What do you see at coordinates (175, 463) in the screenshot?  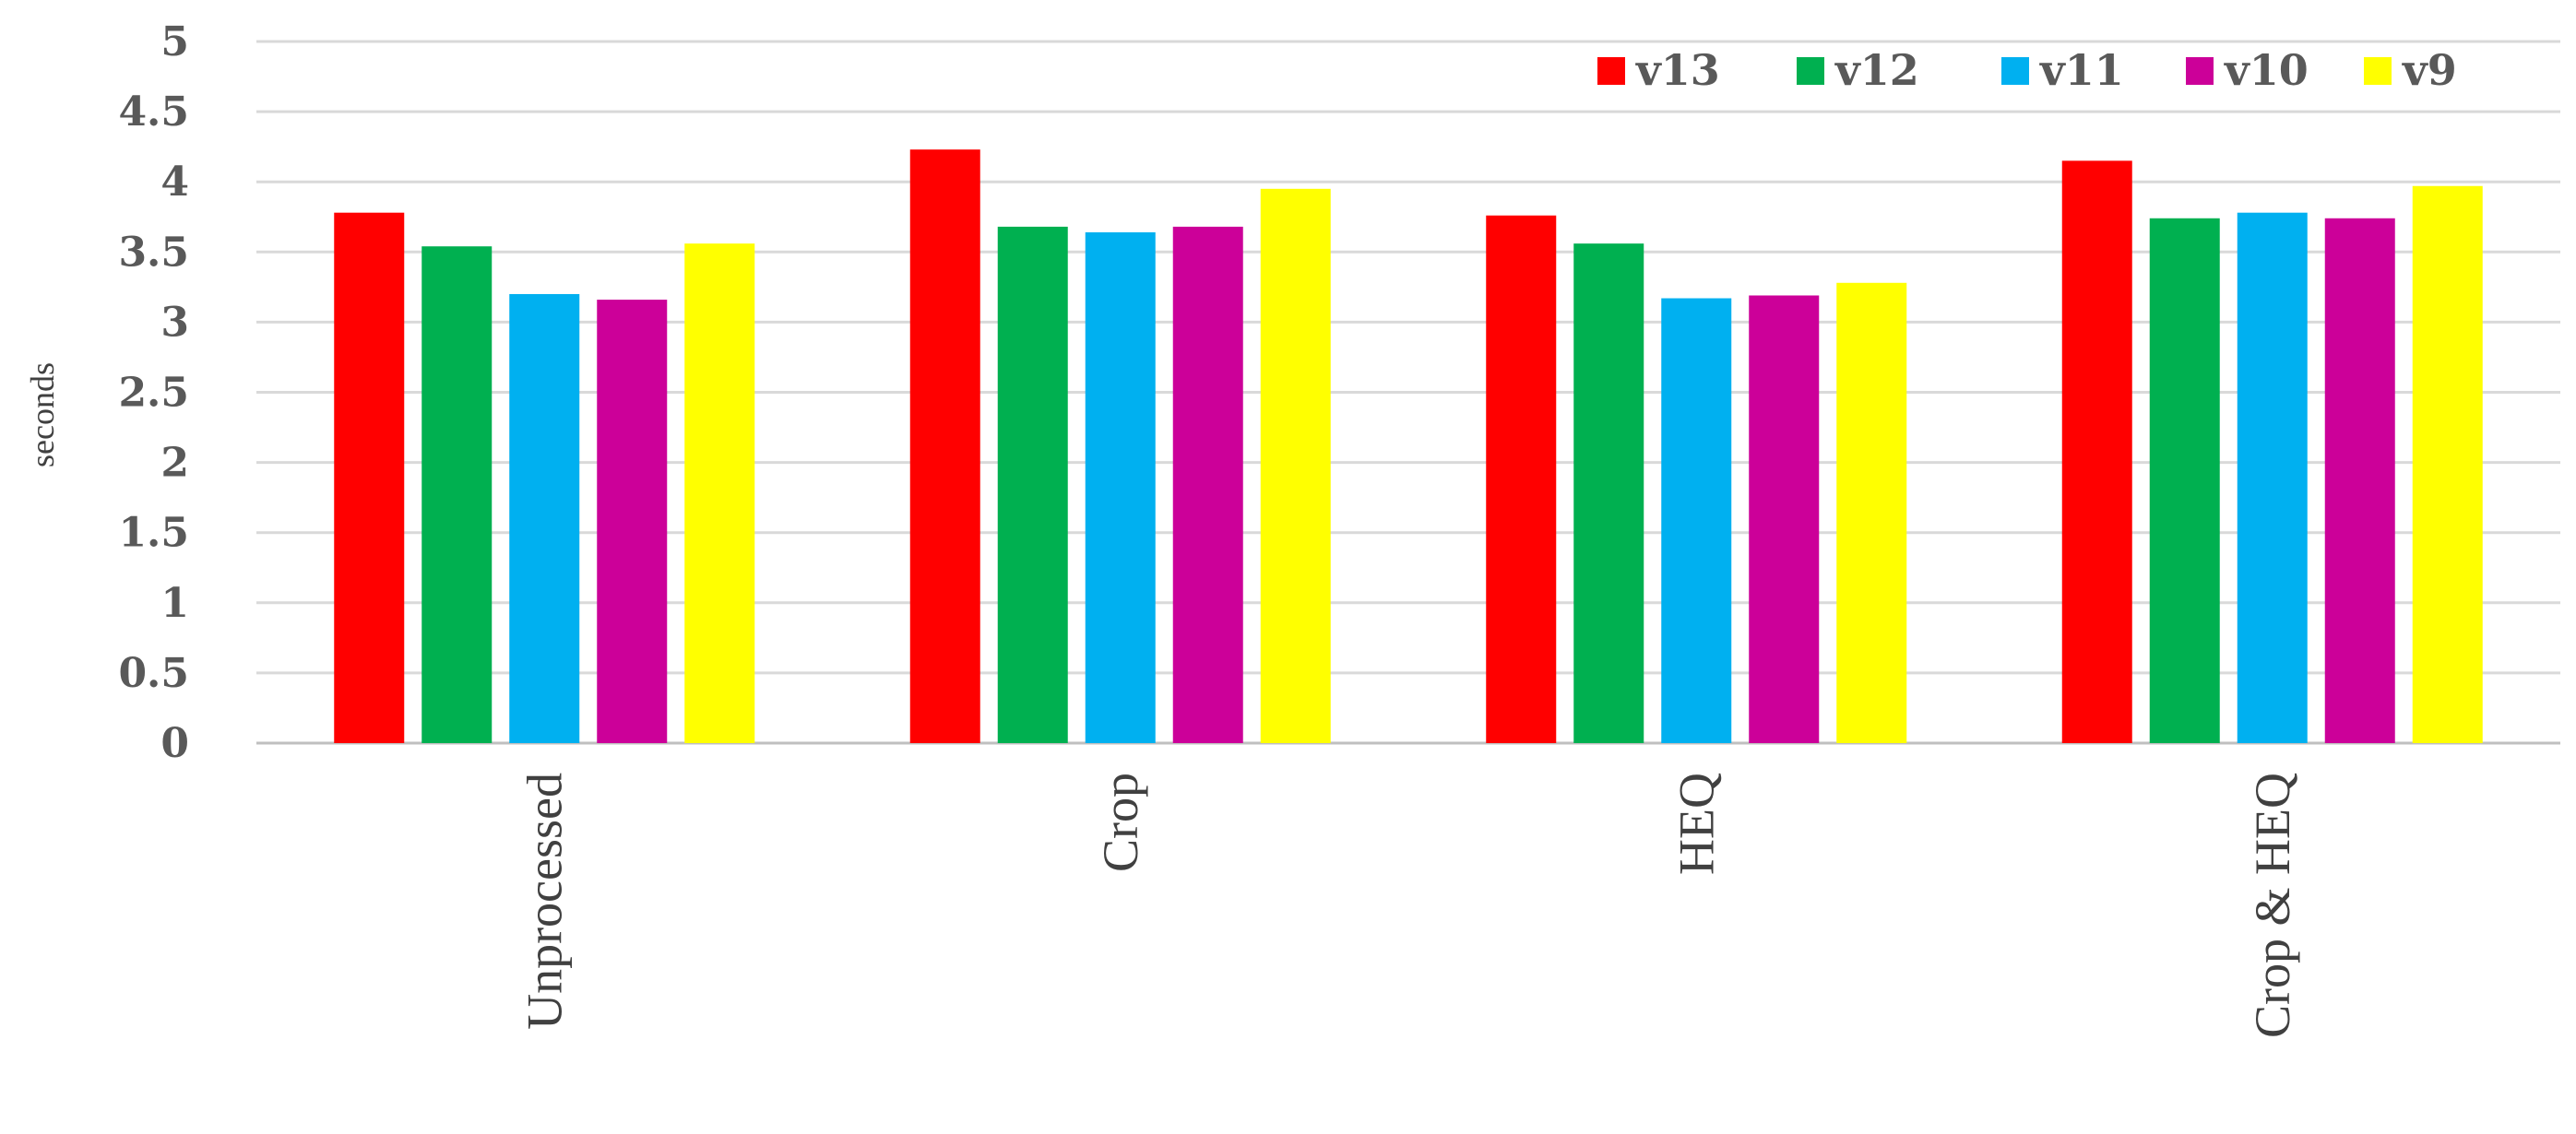 I see `y-tick-label: 2` at bounding box center [175, 463].